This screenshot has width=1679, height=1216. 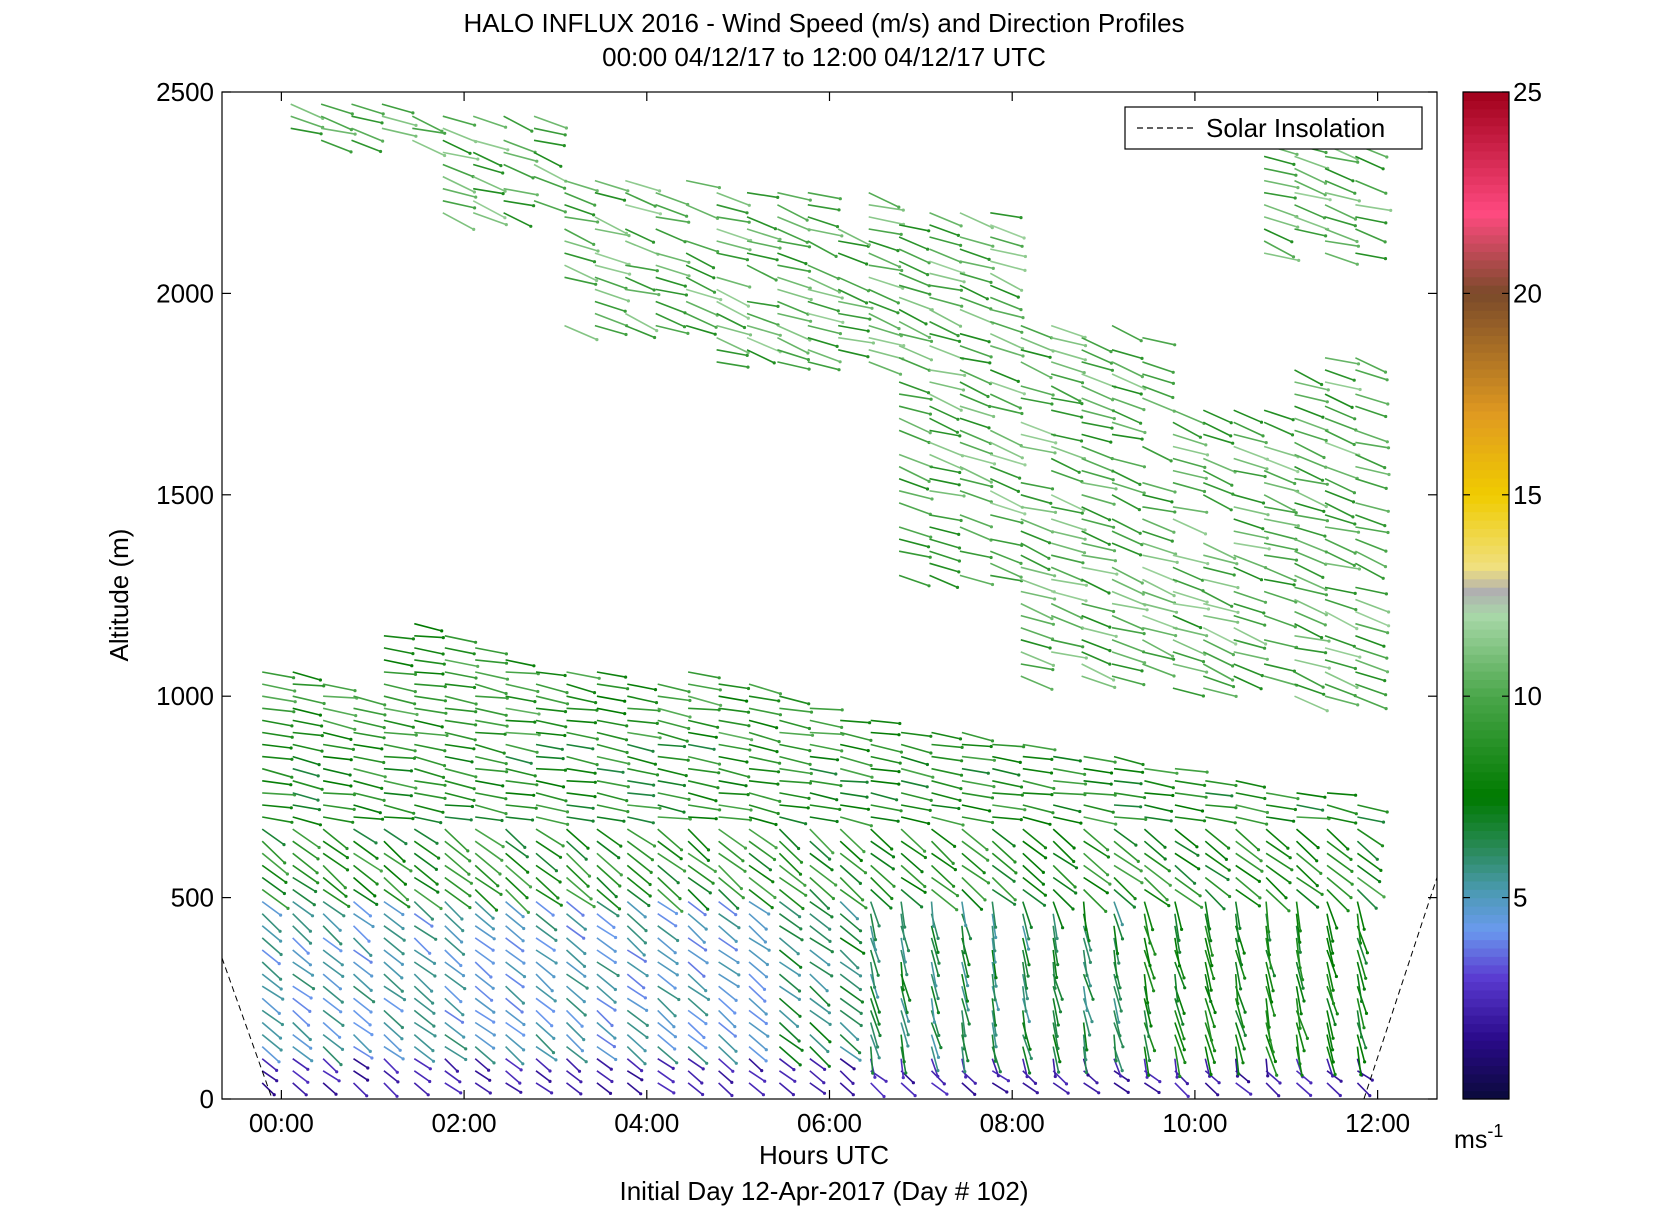 I want to click on x-tick-label: 12:00, so click(x=1377, y=1123).